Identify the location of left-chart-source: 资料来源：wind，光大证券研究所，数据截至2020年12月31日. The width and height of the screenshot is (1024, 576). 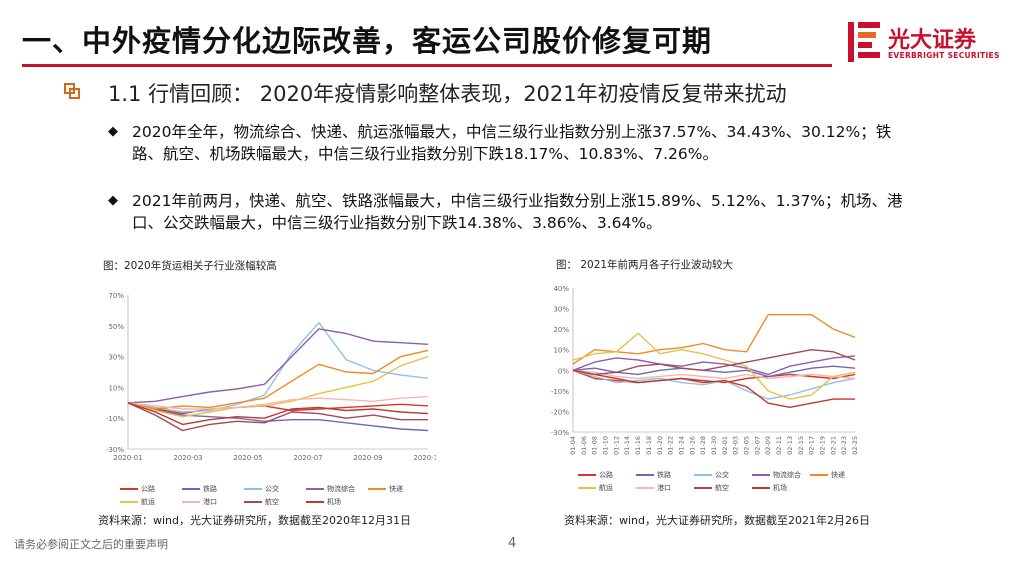
(254, 520).